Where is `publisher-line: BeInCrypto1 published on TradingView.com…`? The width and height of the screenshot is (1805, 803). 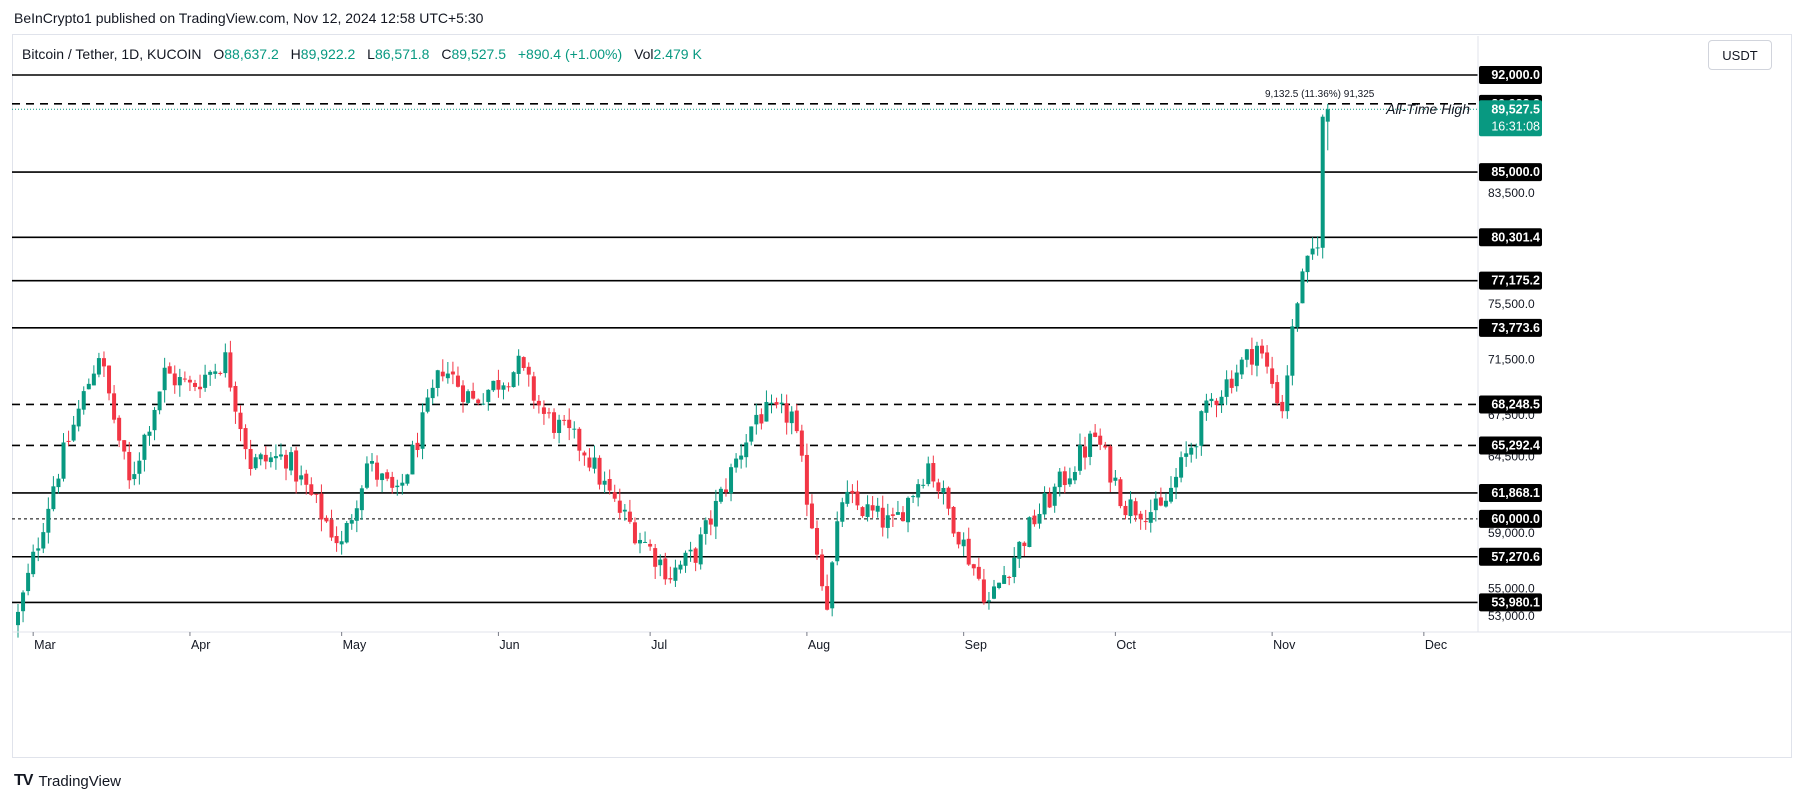
publisher-line: BeInCrypto1 published on TradingView.com… is located at coordinates (249, 18).